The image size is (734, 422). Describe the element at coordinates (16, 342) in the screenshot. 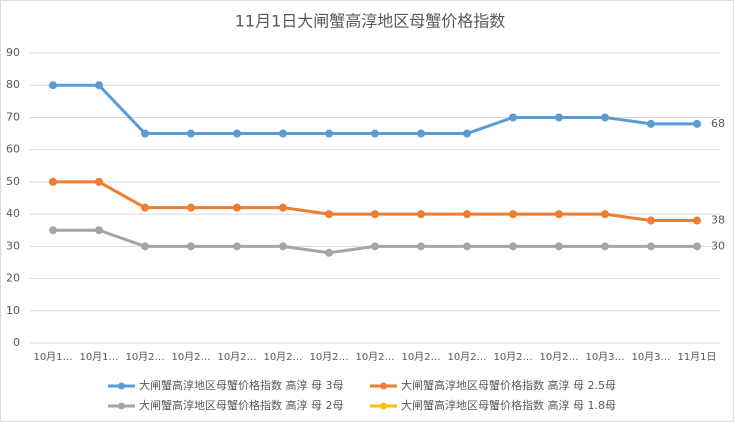

I see `y-tick-label: 0` at that location.